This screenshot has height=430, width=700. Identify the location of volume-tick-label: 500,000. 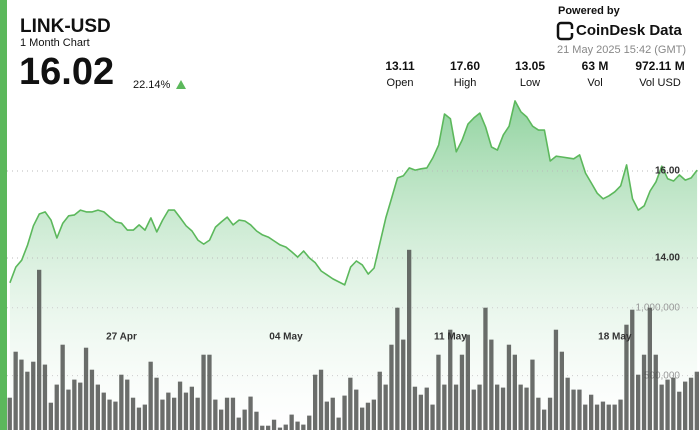
(662, 375).